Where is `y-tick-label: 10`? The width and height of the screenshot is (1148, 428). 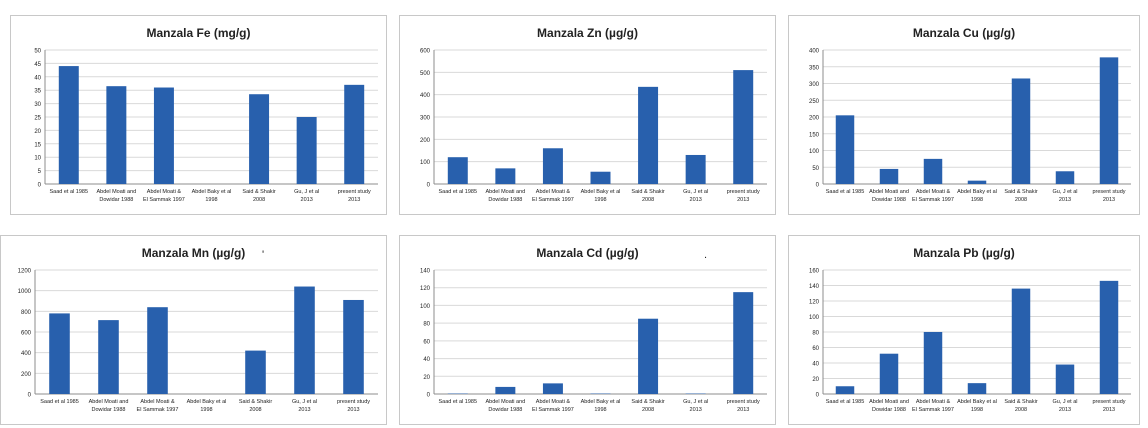 y-tick-label: 10 is located at coordinates (37, 159).